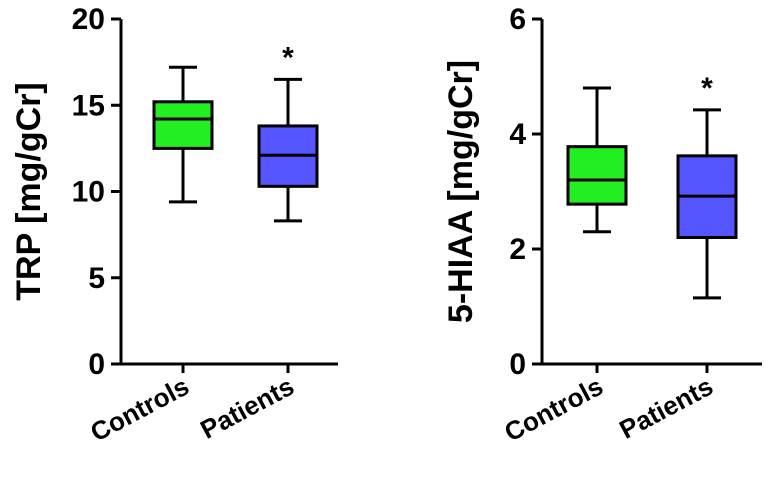  I want to click on y-tick-label: 6, so click(517, 19).